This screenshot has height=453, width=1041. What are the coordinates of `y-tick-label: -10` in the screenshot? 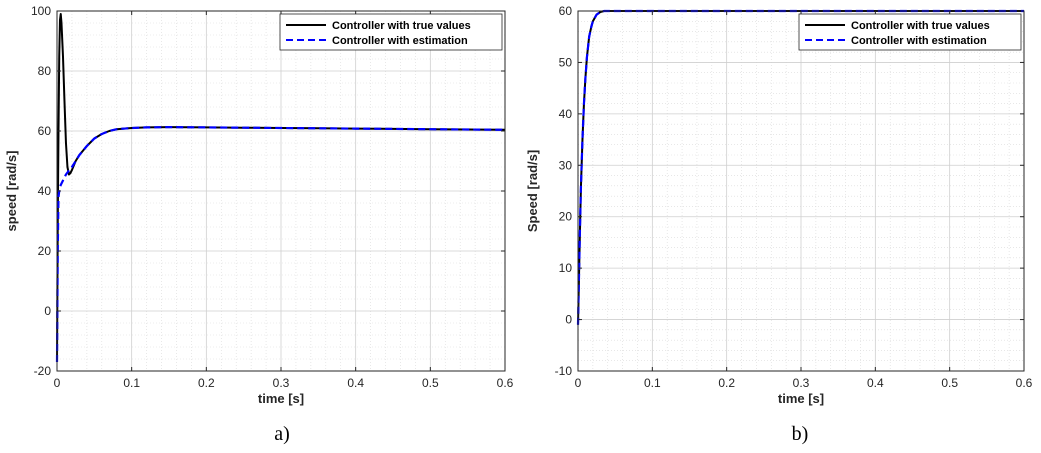 It's located at (564, 371).